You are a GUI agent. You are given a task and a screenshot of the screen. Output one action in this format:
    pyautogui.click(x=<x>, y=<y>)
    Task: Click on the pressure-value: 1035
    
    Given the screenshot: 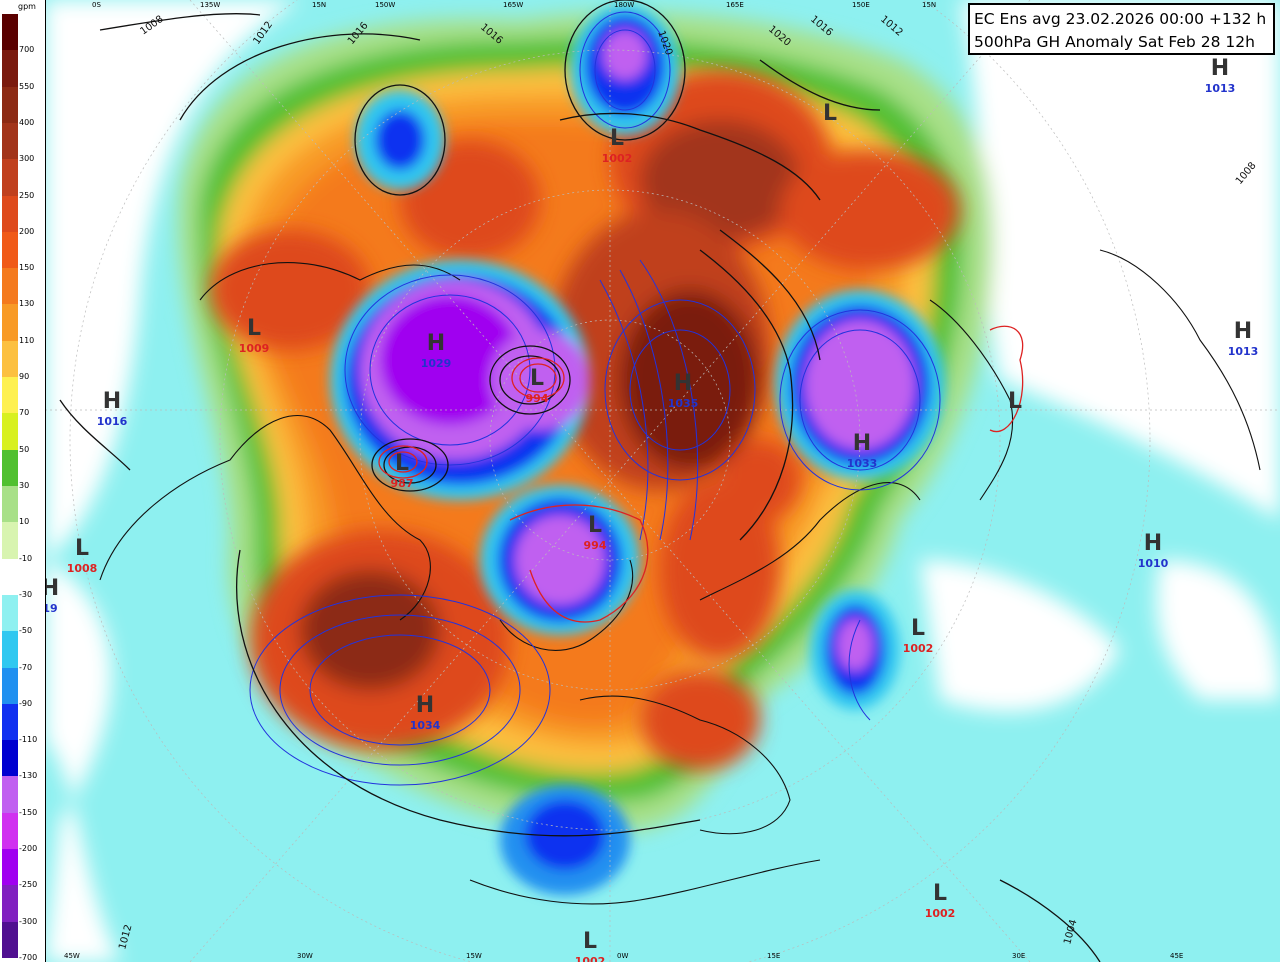 What is the action you would take?
    pyautogui.click(x=683, y=403)
    